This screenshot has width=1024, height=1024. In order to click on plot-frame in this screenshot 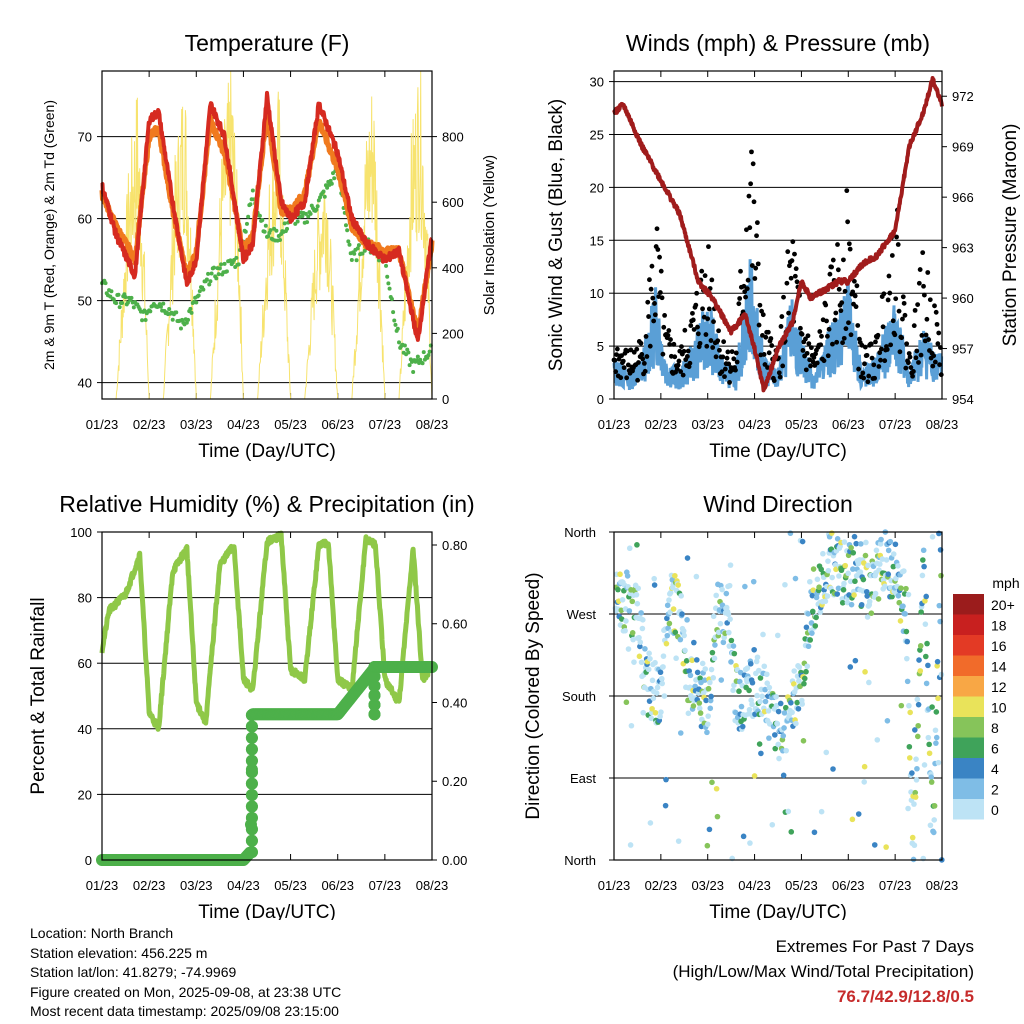, I will do `click(267, 696)`.